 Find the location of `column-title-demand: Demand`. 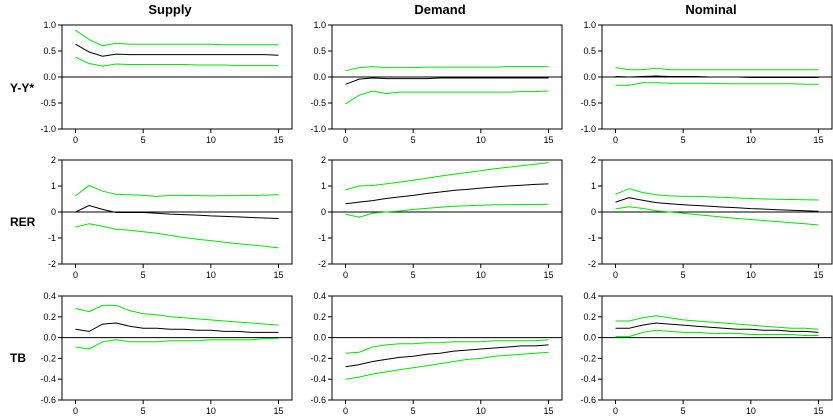

column-title-demand: Demand is located at coordinates (439, 9).